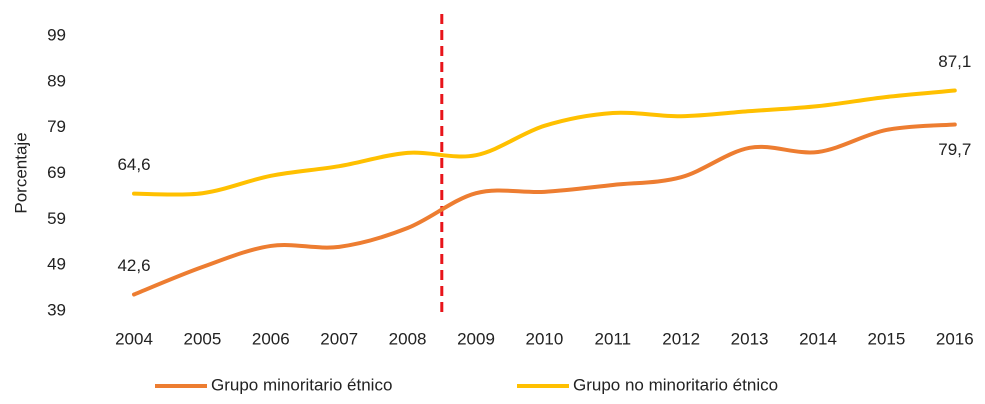  What do you see at coordinates (613, 338) in the screenshot?
I see `x-tick-label: 2011` at bounding box center [613, 338].